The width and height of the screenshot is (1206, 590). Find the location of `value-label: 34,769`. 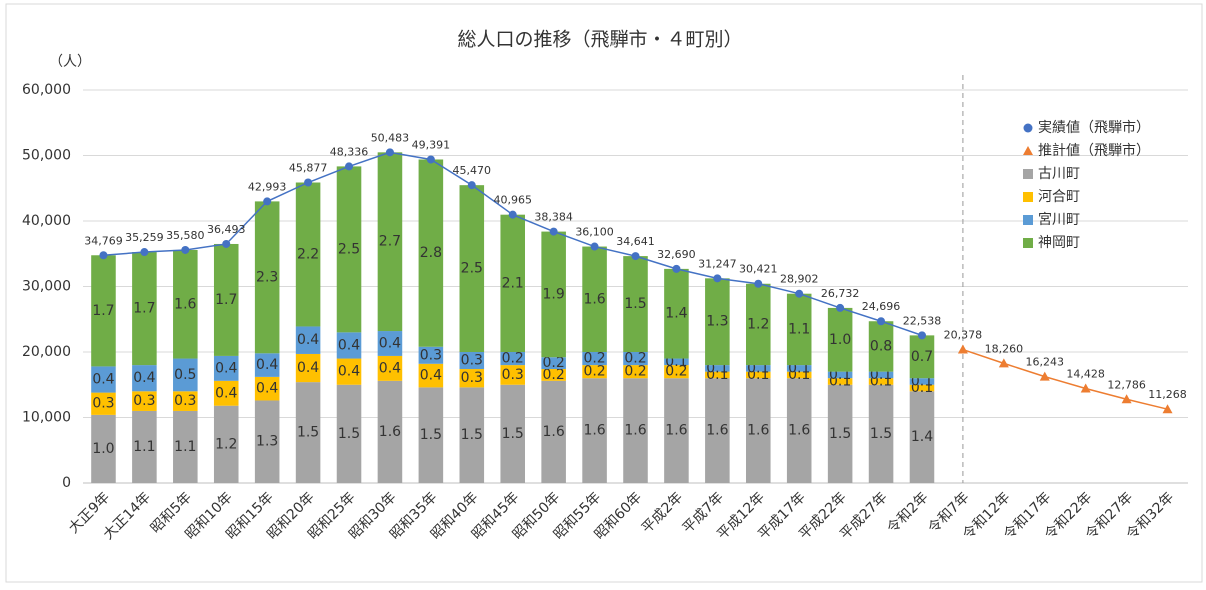

value-label: 34,769 is located at coordinates (103, 240).